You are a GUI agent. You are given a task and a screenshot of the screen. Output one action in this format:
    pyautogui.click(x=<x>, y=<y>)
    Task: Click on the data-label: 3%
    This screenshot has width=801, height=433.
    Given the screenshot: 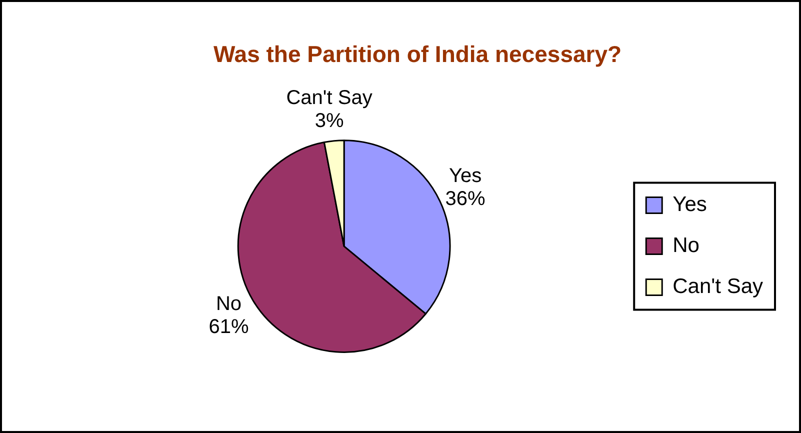 What is the action you would take?
    pyautogui.click(x=329, y=121)
    